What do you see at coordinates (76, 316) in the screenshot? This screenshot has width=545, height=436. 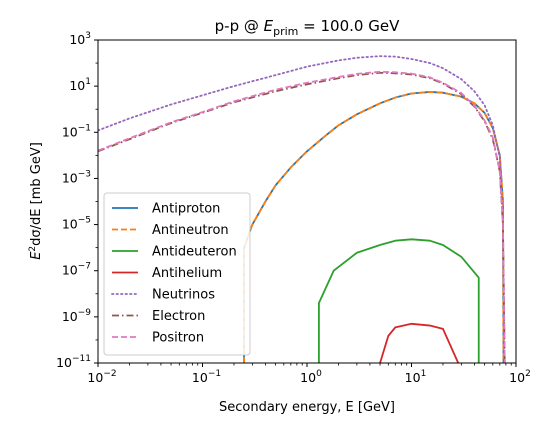 I see `y-tick-label: 10⁻⁹` at bounding box center [76, 316].